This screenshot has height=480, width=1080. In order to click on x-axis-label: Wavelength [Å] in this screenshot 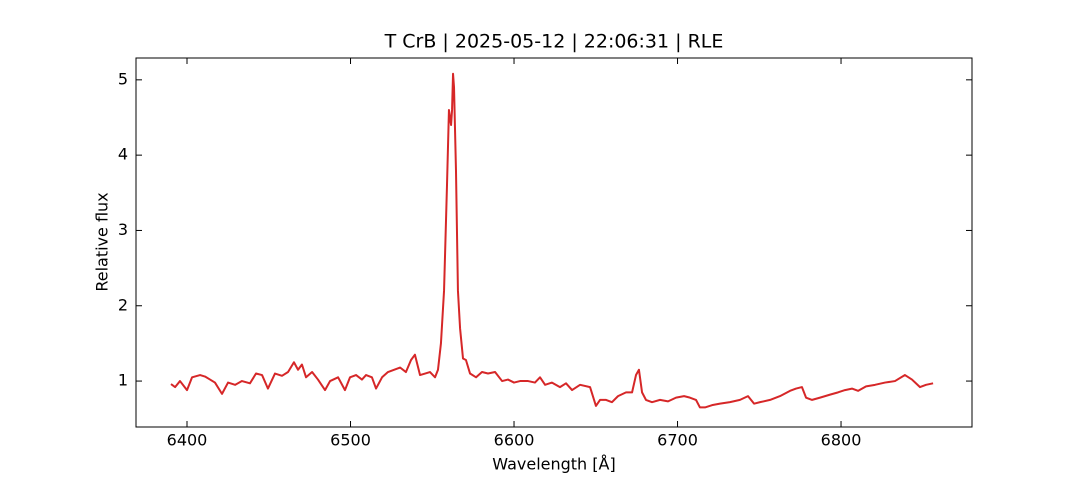, I will do `click(553, 464)`.